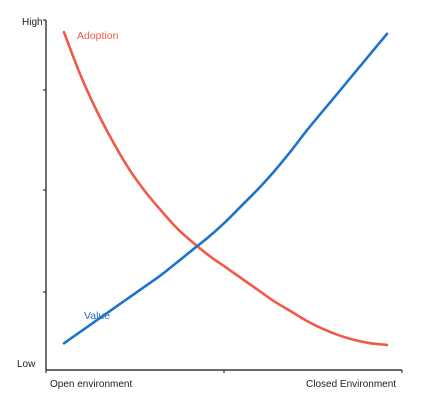  I want to click on y-tick-label-high: High, so click(32, 22).